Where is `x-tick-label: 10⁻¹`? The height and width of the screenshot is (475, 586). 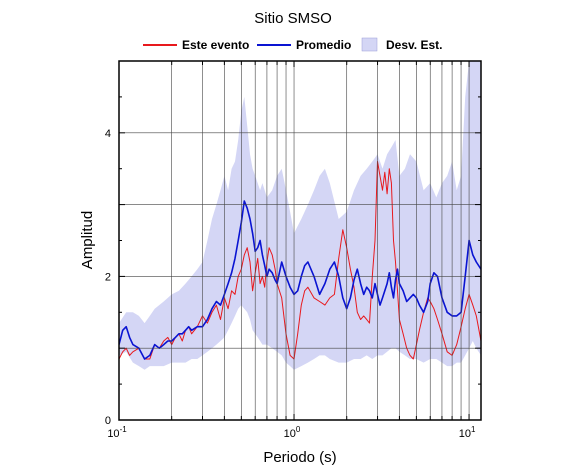
x-tick-label: 10⁻¹ is located at coordinates (117, 432).